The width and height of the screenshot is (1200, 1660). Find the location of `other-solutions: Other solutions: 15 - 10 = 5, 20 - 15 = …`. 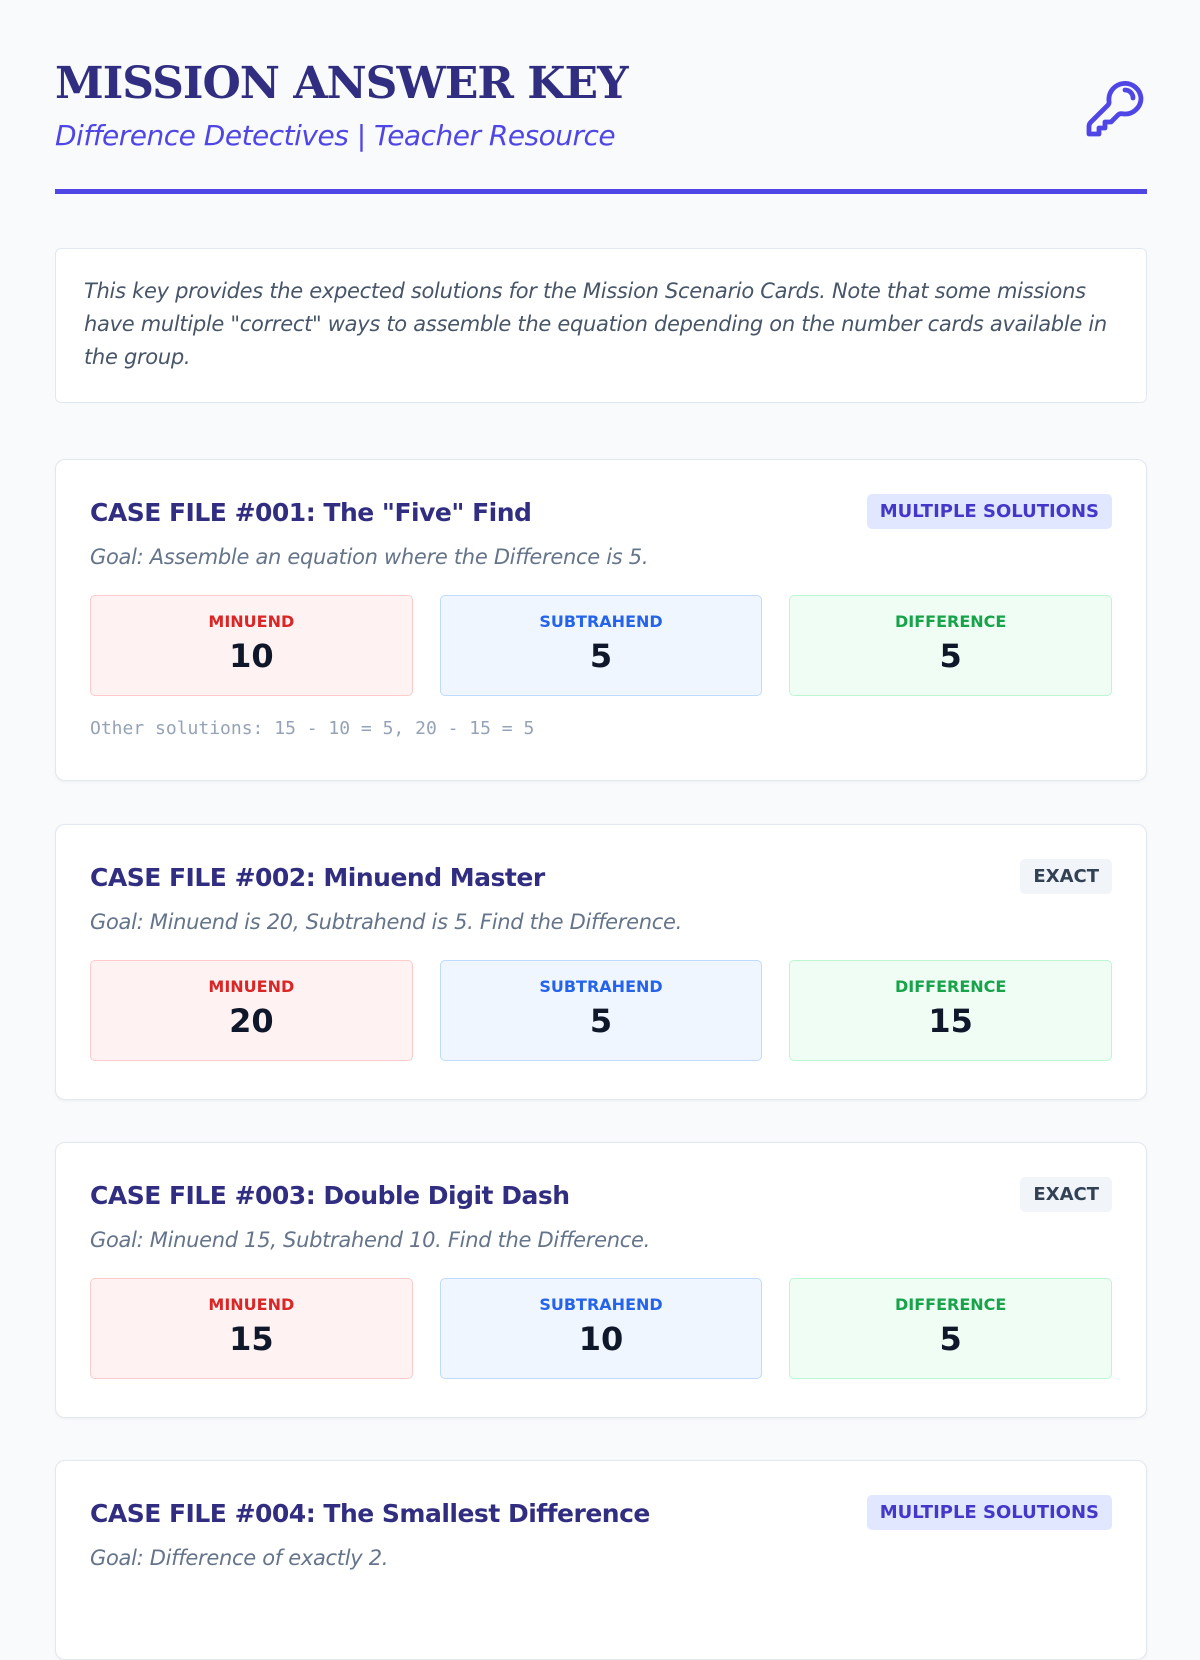

other-solutions: Other solutions: 15 - 10 = 5, 20 - 15 = … is located at coordinates (312, 728).